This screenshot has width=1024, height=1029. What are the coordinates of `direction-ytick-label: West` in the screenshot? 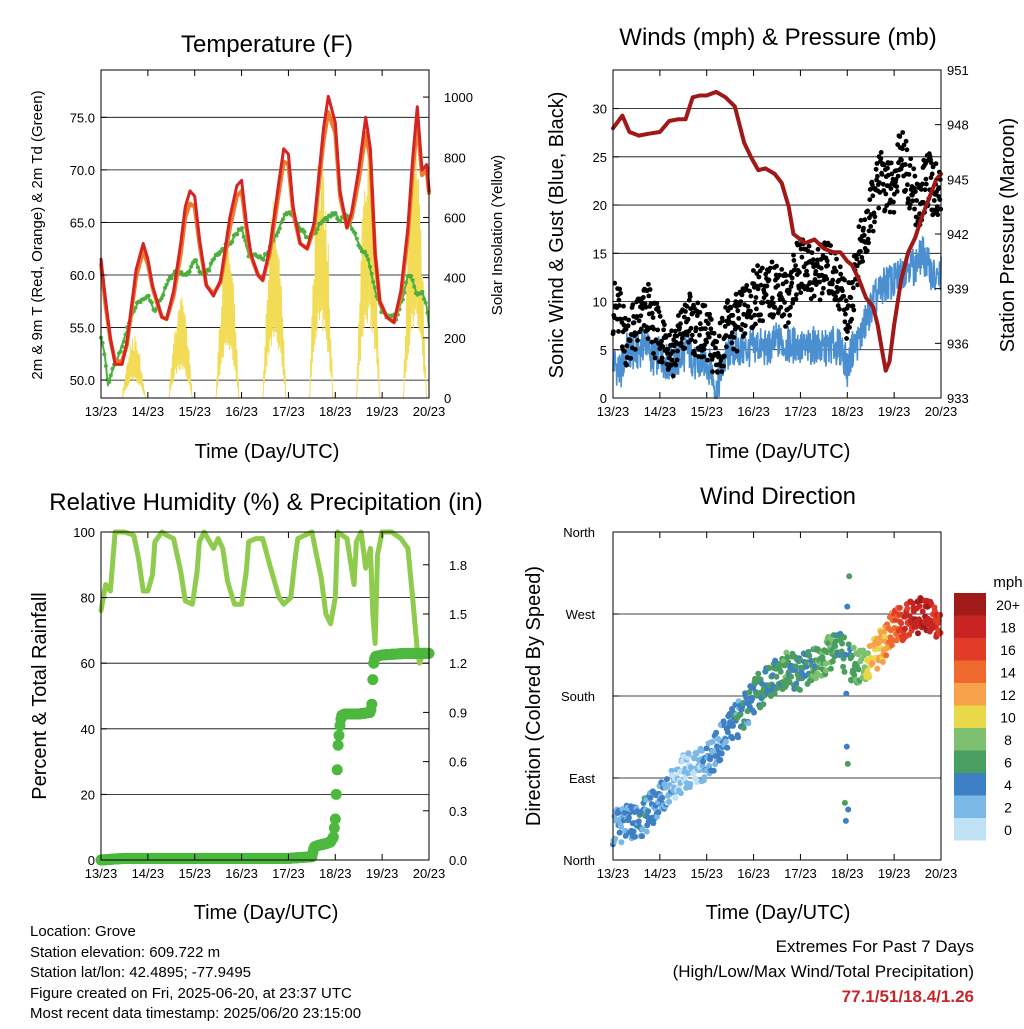 It's located at (581, 614).